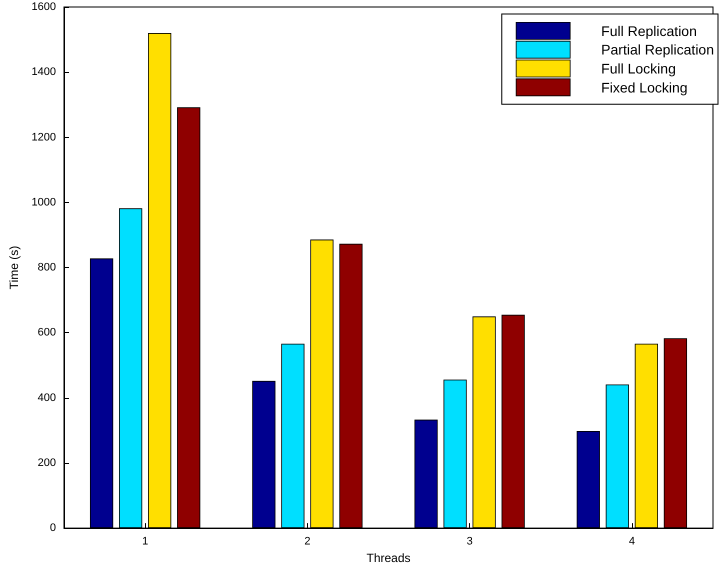 The height and width of the screenshot is (569, 720). Describe the element at coordinates (44, 202) in the screenshot. I see `y-tick-label: 1000` at that location.